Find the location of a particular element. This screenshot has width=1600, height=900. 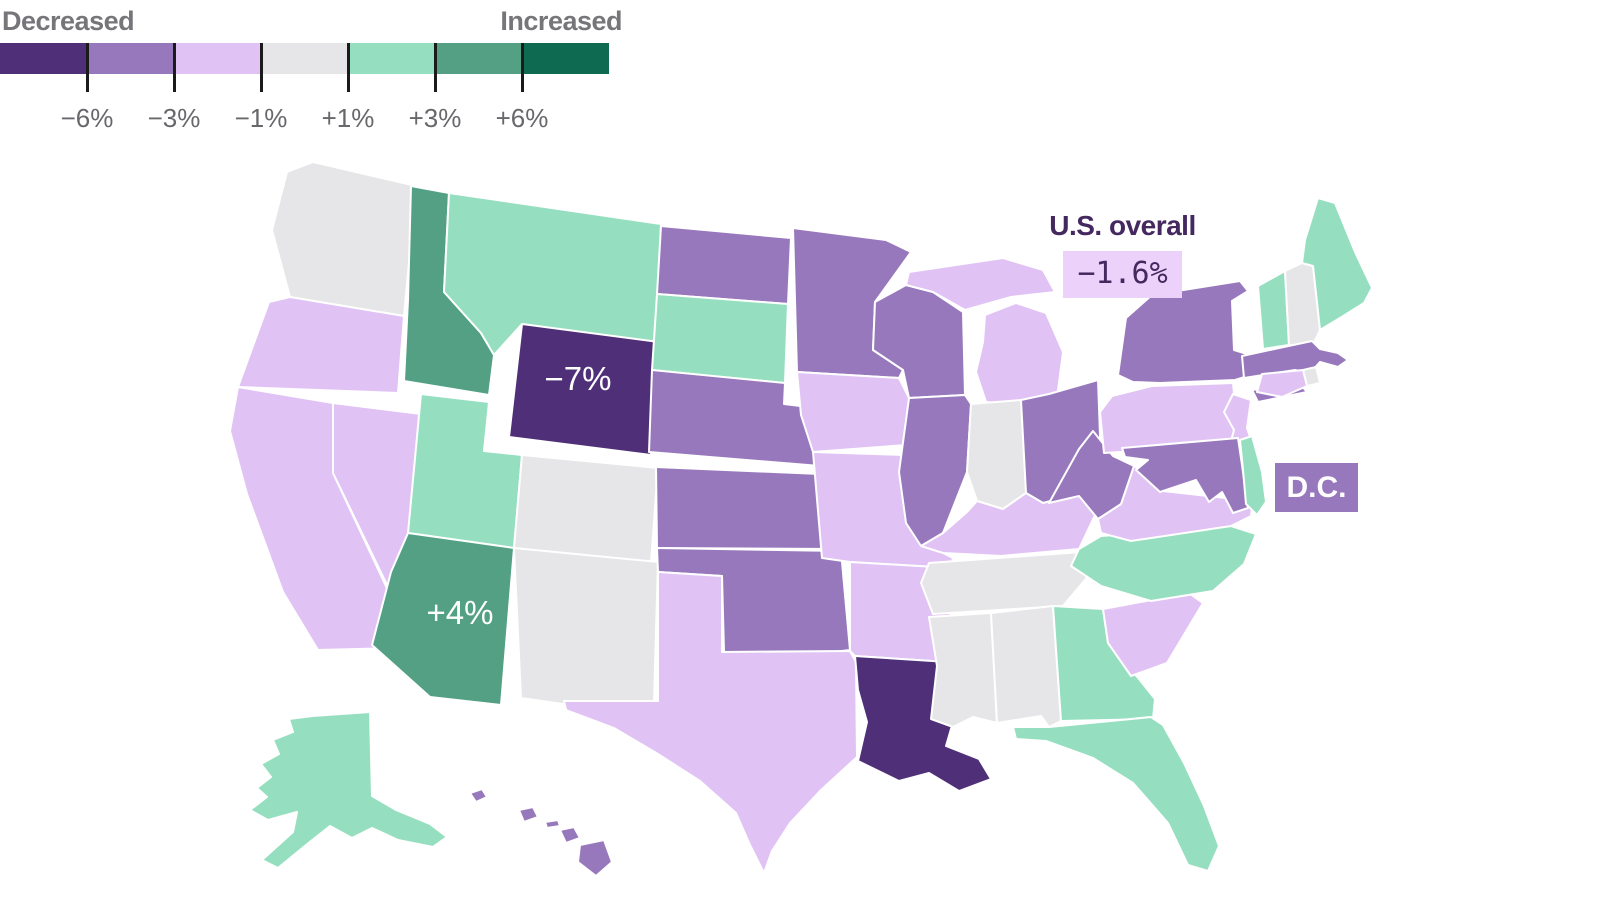

wyoming-value-label: −7% is located at coordinates (578, 378).